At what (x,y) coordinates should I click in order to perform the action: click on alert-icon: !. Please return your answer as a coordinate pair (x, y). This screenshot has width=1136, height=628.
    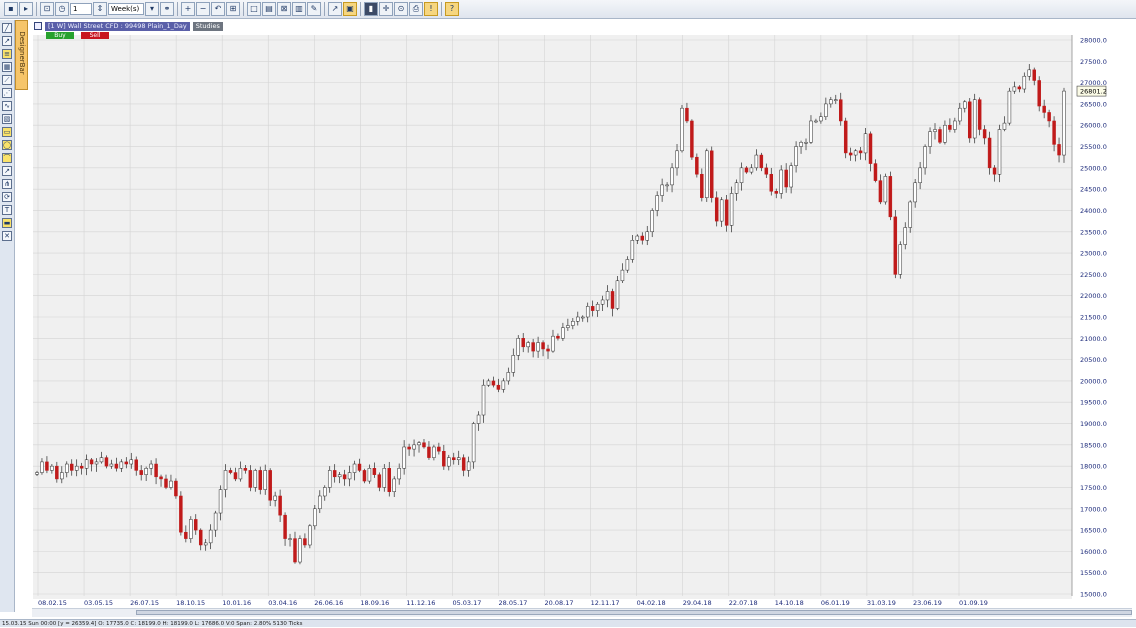
    Looking at the image, I should click on (431, 9).